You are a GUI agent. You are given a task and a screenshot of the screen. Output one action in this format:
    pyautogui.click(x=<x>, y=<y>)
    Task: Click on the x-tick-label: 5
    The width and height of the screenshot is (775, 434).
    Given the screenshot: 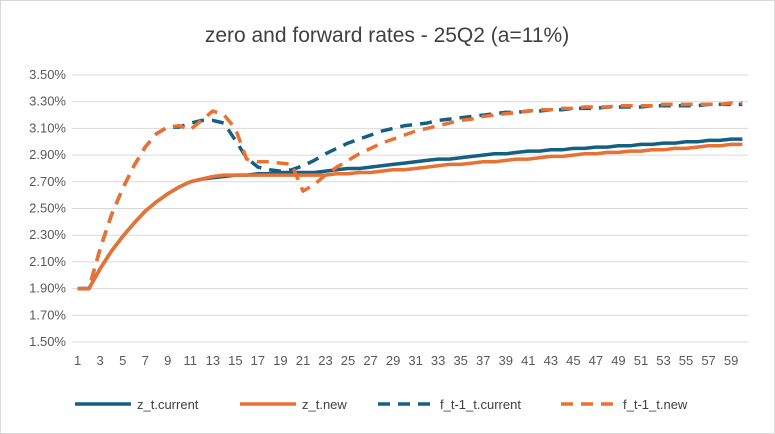 What is the action you would take?
    pyautogui.click(x=122, y=360)
    